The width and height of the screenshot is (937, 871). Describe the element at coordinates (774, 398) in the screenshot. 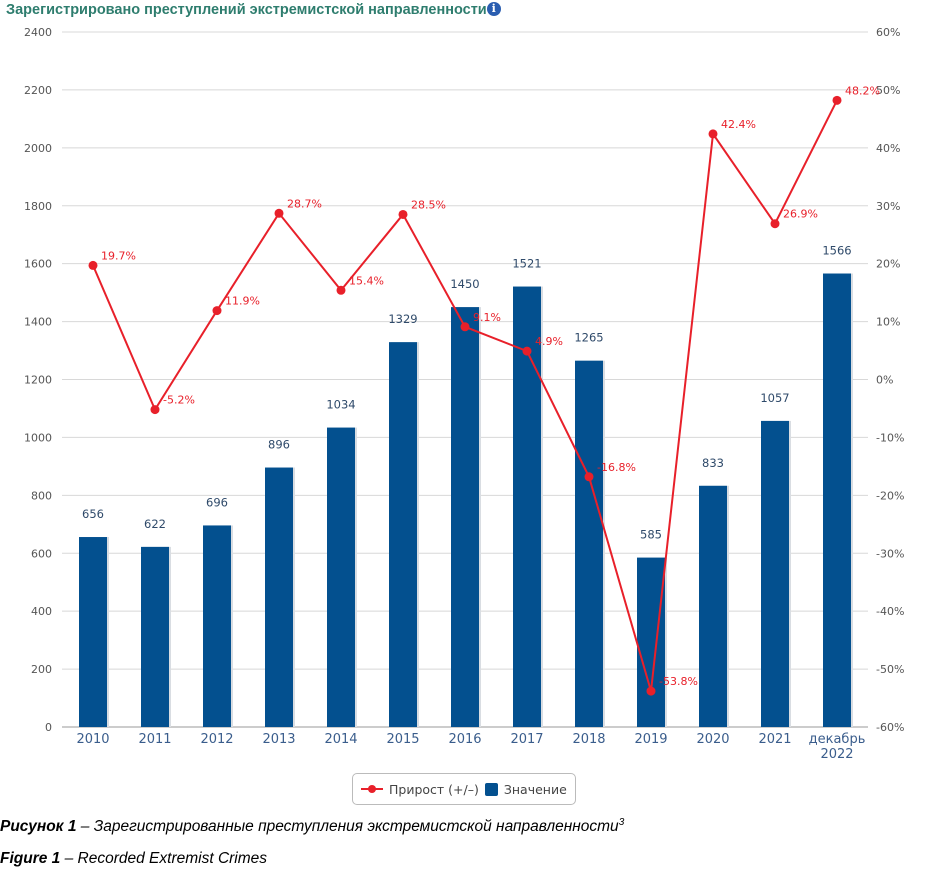

I see `bar-value-label: 1057` at that location.